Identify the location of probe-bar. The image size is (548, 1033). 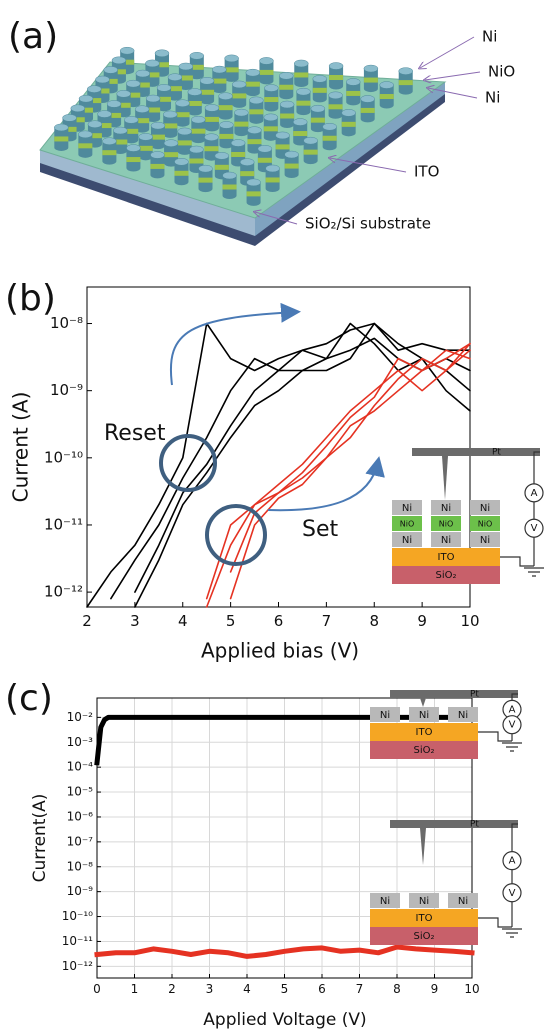
(454, 694).